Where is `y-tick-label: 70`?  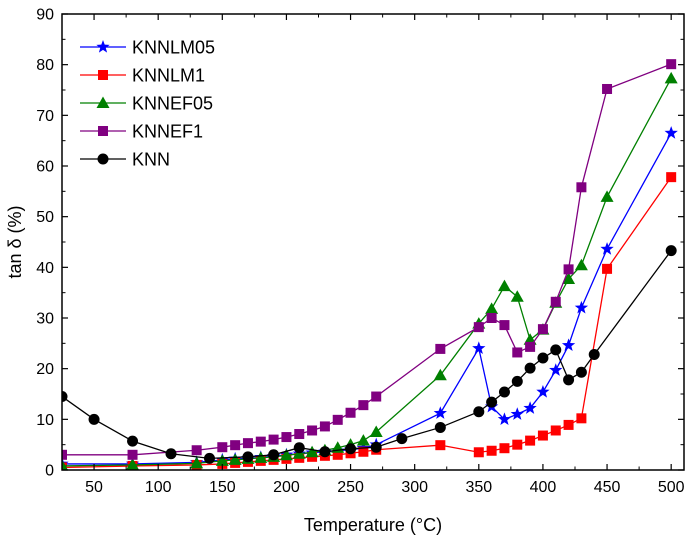 y-tick-label: 70 is located at coordinates (45, 116).